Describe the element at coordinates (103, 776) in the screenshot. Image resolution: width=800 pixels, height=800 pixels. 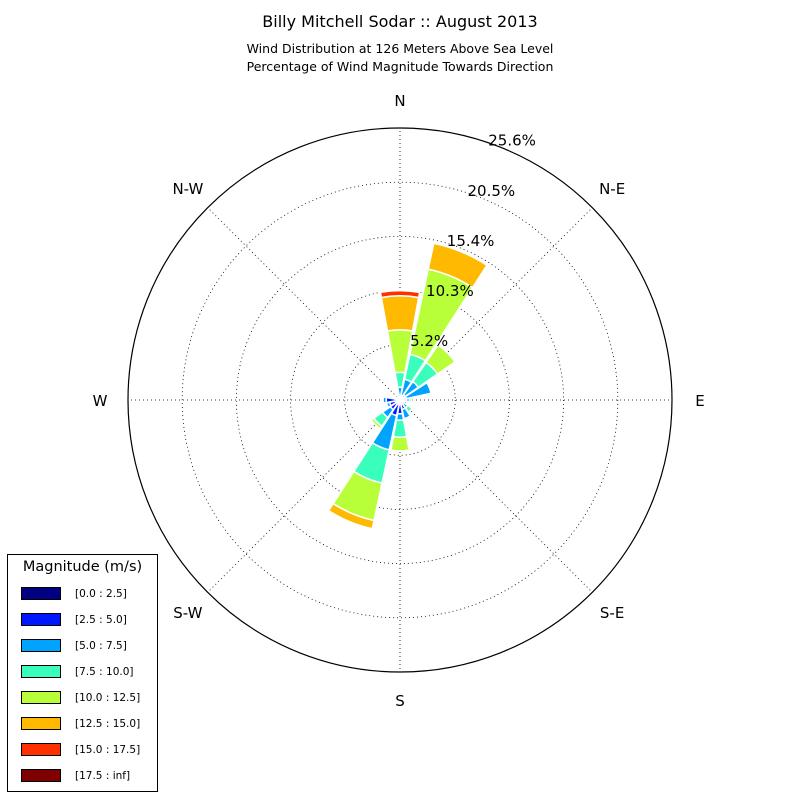
I see `legend-label: [17.5 : inf]` at that location.